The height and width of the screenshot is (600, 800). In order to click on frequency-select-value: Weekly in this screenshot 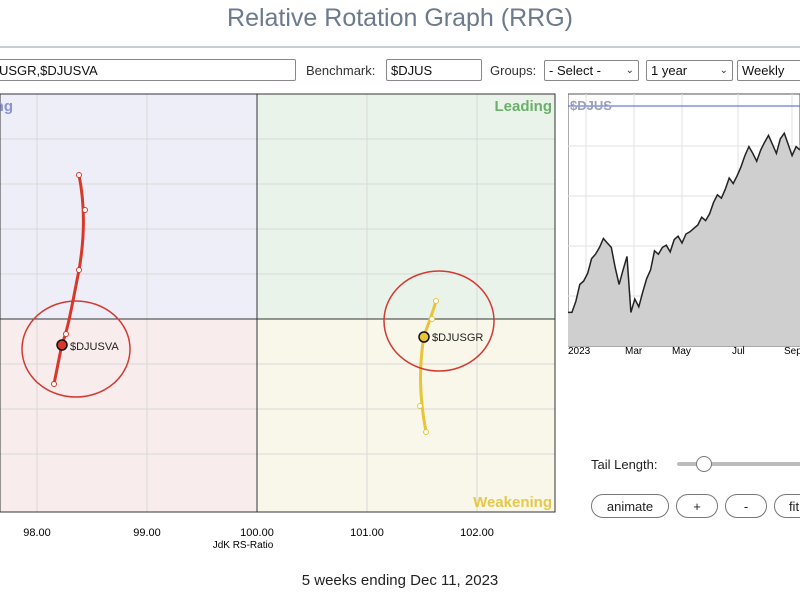, I will do `click(763, 70)`.